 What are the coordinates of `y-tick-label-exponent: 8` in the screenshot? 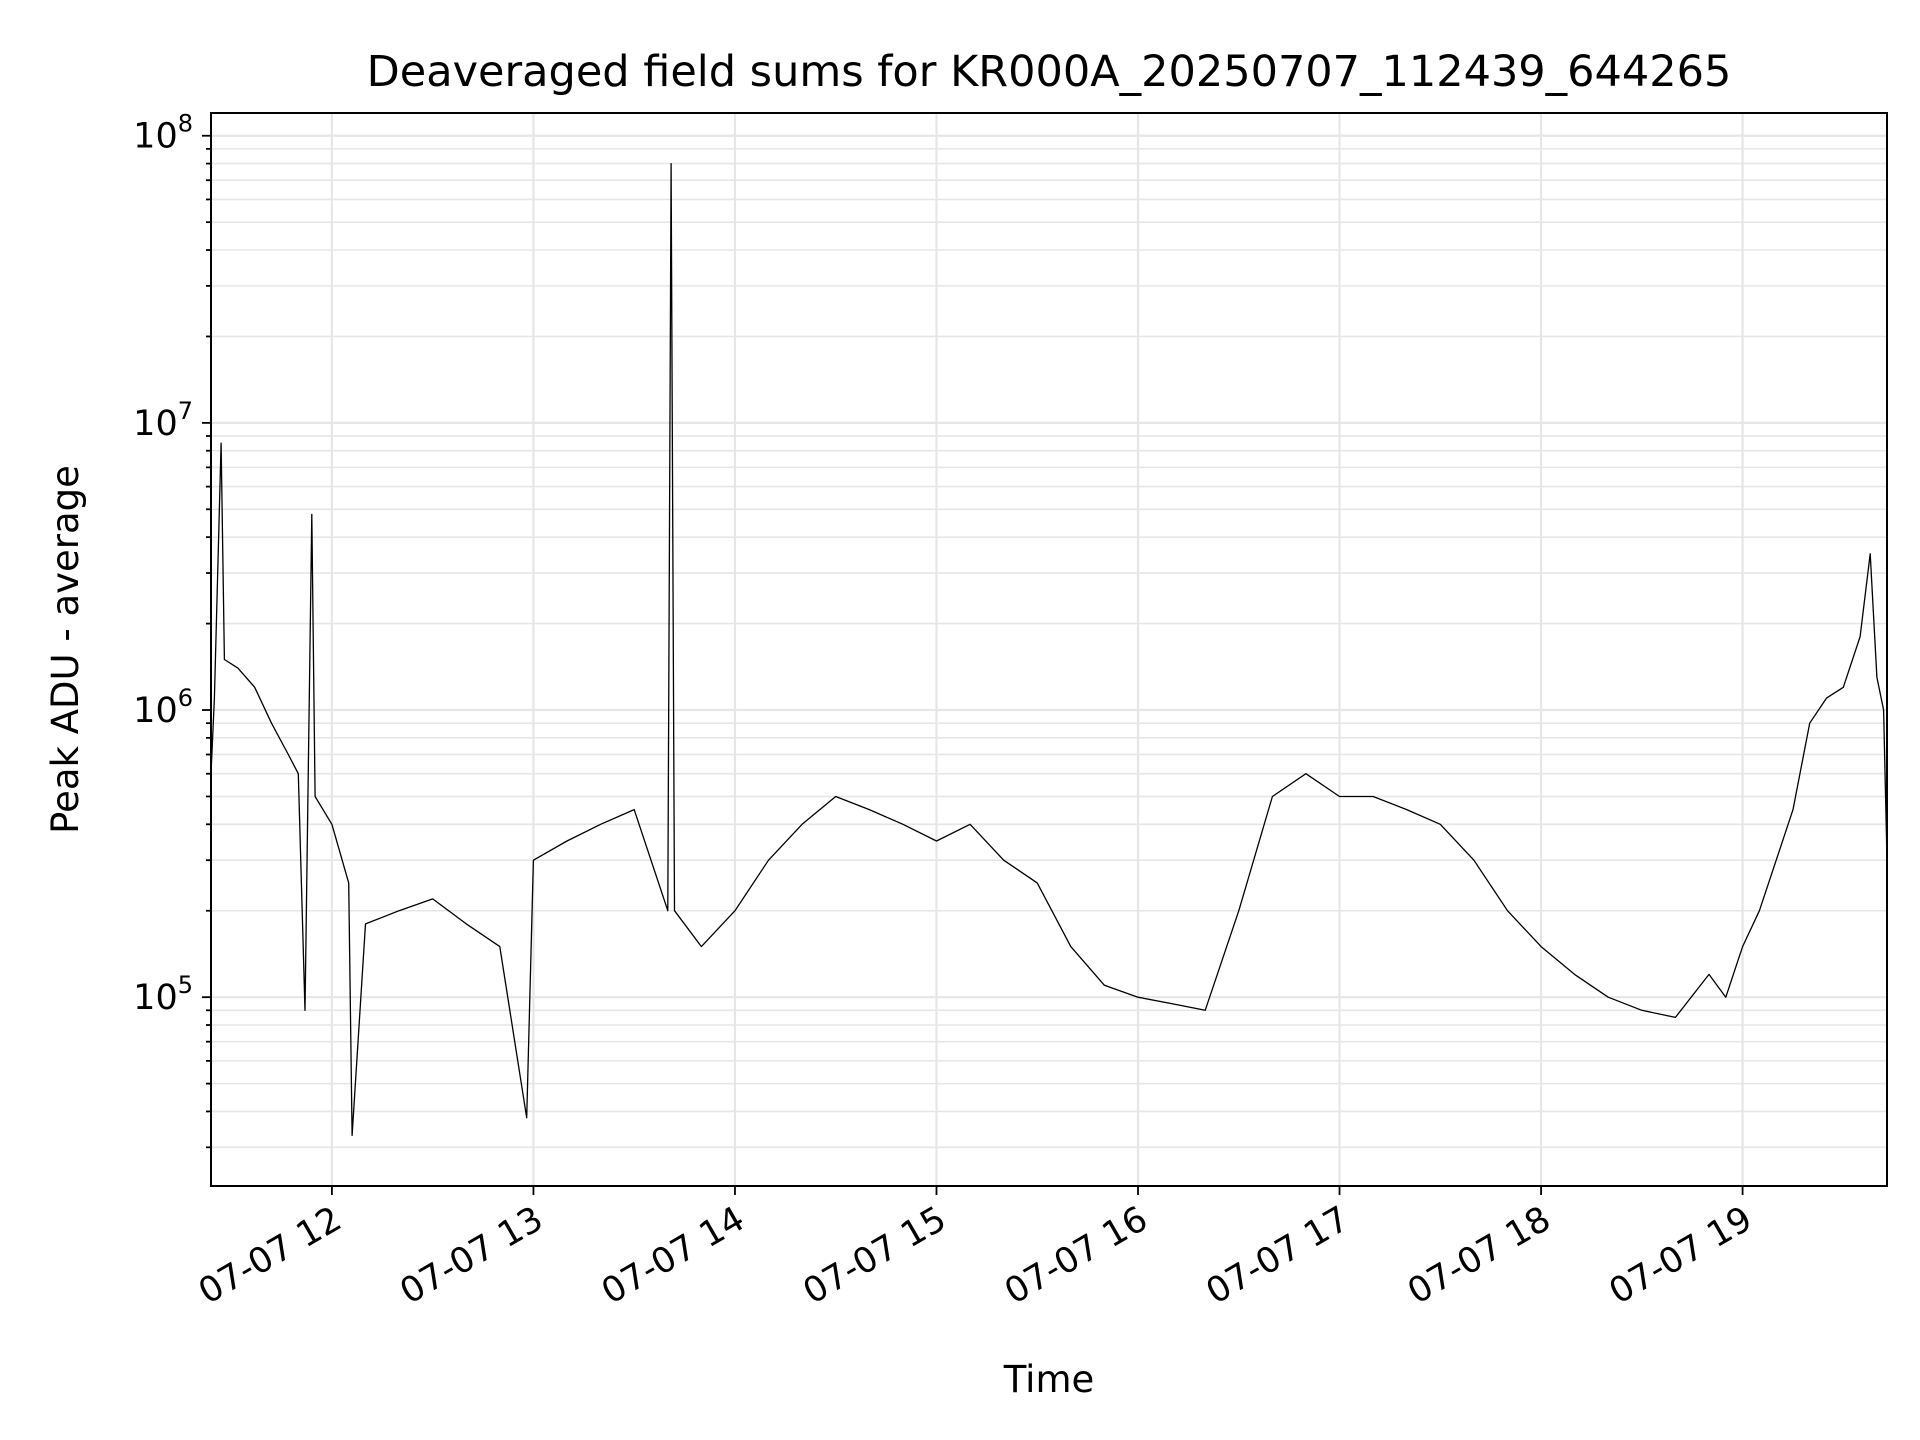 It's located at (185, 124).